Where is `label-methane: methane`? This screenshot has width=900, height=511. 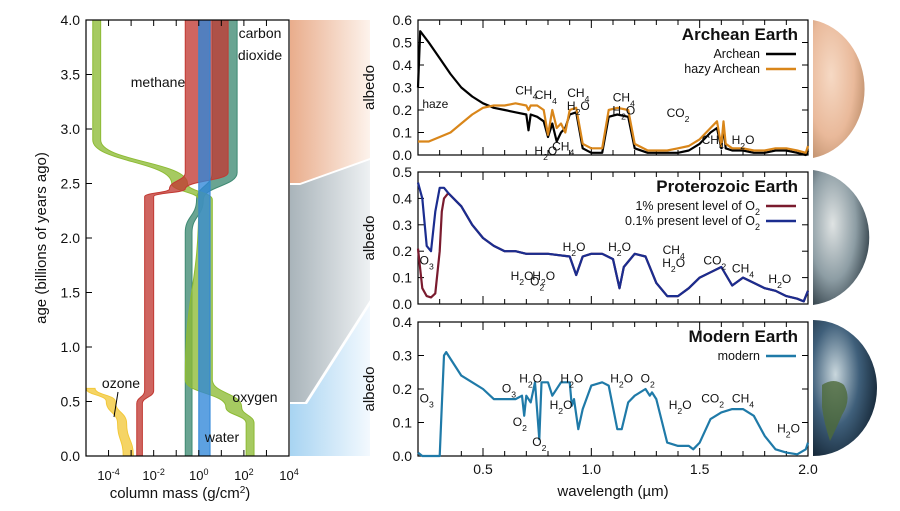
label-methane: methane is located at coordinates (158, 82).